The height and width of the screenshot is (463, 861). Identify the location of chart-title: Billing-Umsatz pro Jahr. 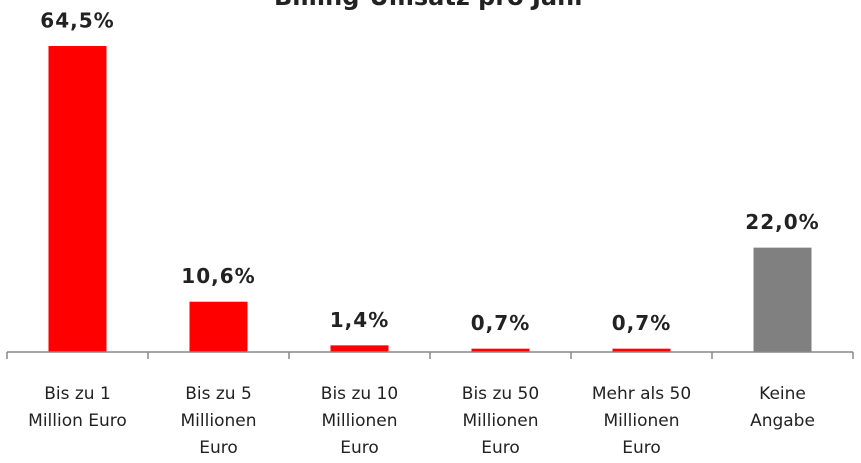
(430, 5).